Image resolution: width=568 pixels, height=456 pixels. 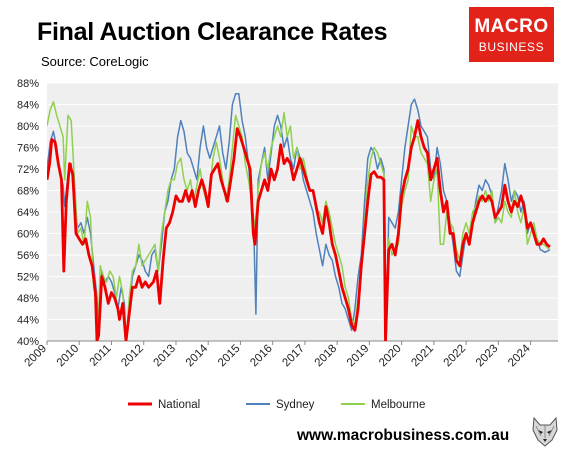 I want to click on x-tick-label: 2012, so click(x=132, y=356).